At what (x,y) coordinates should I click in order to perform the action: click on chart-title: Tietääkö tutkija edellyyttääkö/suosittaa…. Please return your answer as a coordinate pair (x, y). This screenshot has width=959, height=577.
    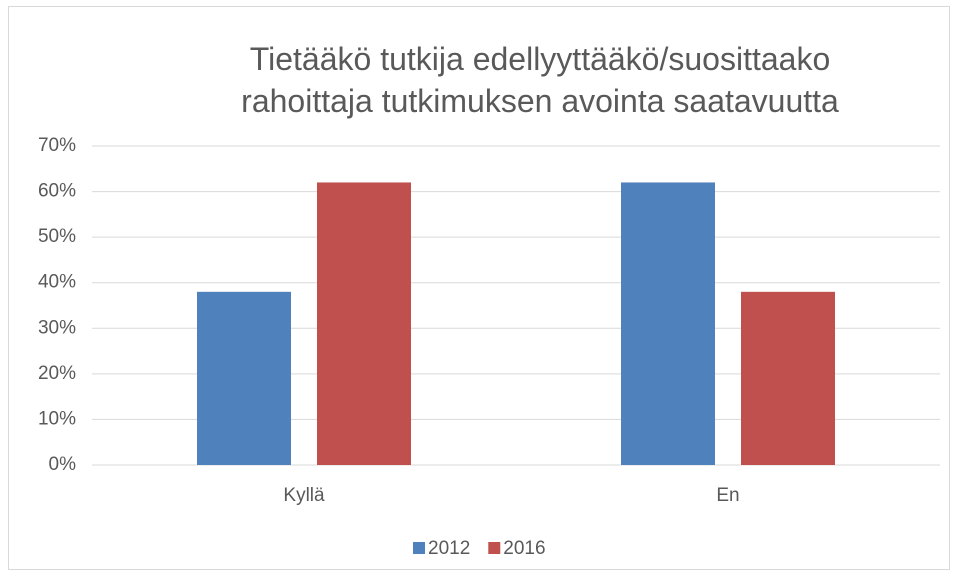
    Looking at the image, I should click on (540, 80).